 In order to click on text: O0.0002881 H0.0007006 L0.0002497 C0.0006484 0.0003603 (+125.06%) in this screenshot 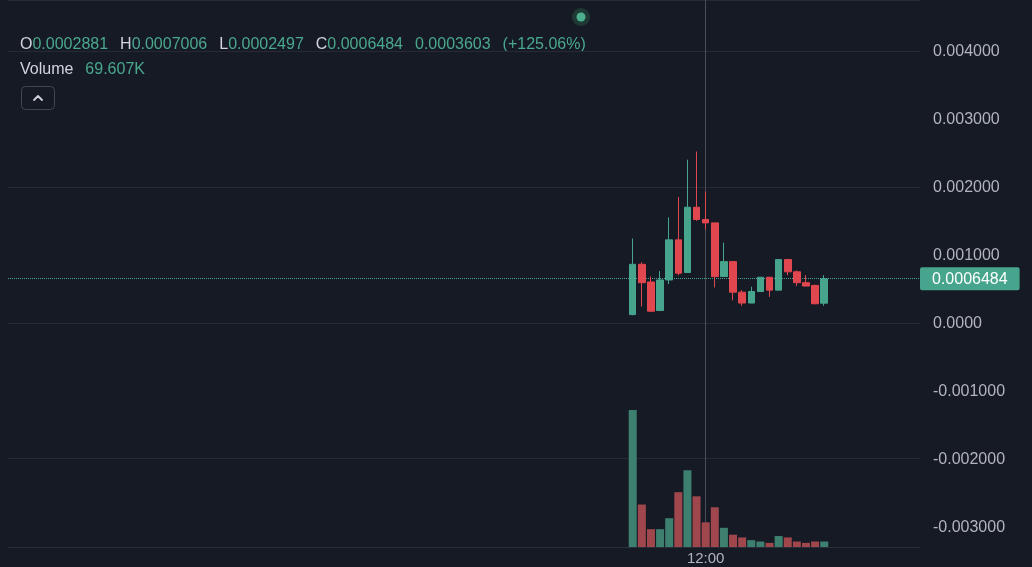, I will do `click(303, 43)`.